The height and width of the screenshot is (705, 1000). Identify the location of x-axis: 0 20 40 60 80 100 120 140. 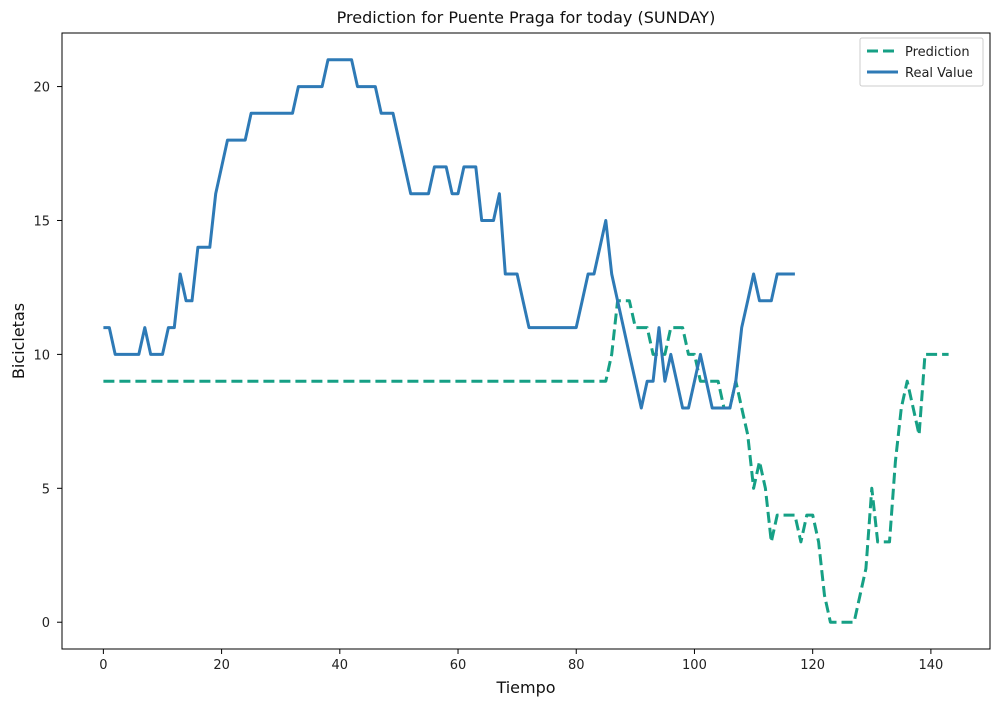
(521, 661).